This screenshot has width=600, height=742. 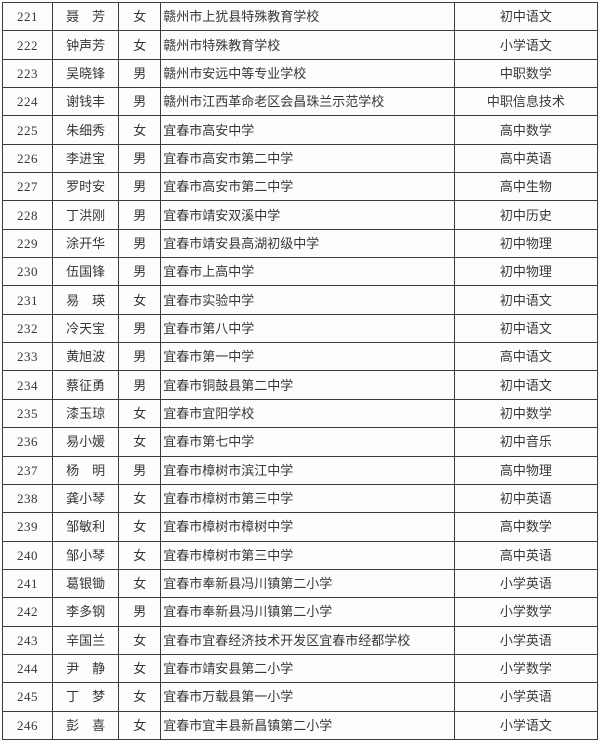 What do you see at coordinates (86, 130) in the screenshot?
I see `cell-name: 朱细秀` at bounding box center [86, 130].